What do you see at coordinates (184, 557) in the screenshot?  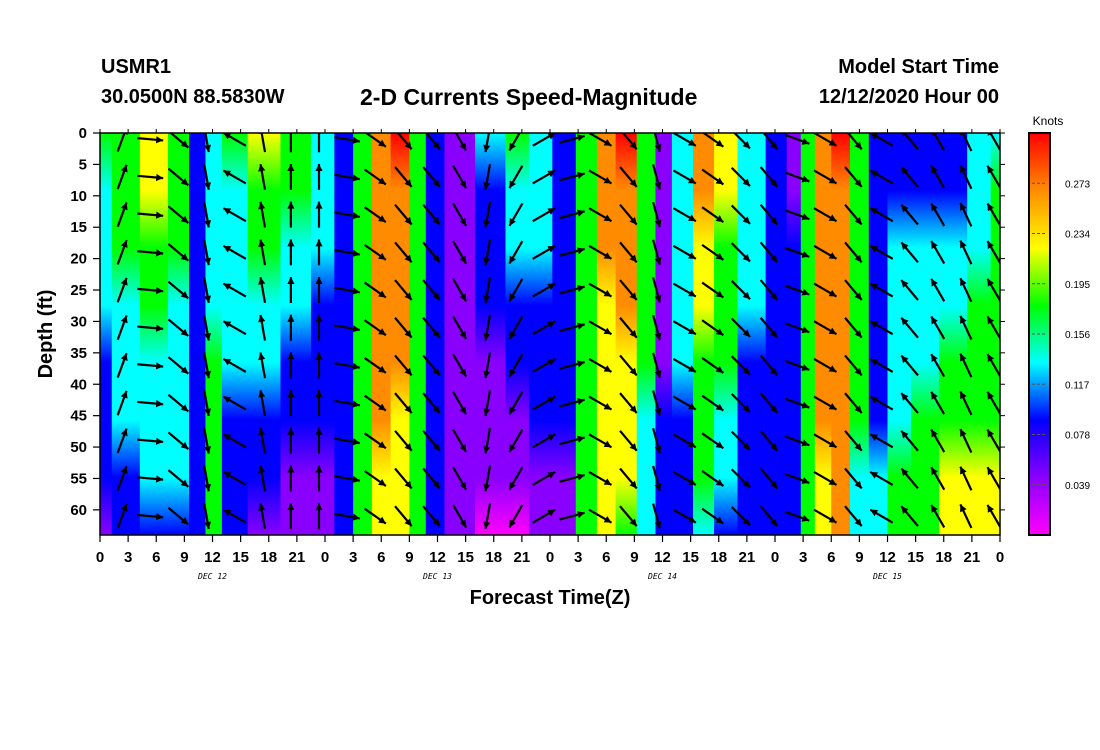 I see `x-tick-label: 9` at bounding box center [184, 557].